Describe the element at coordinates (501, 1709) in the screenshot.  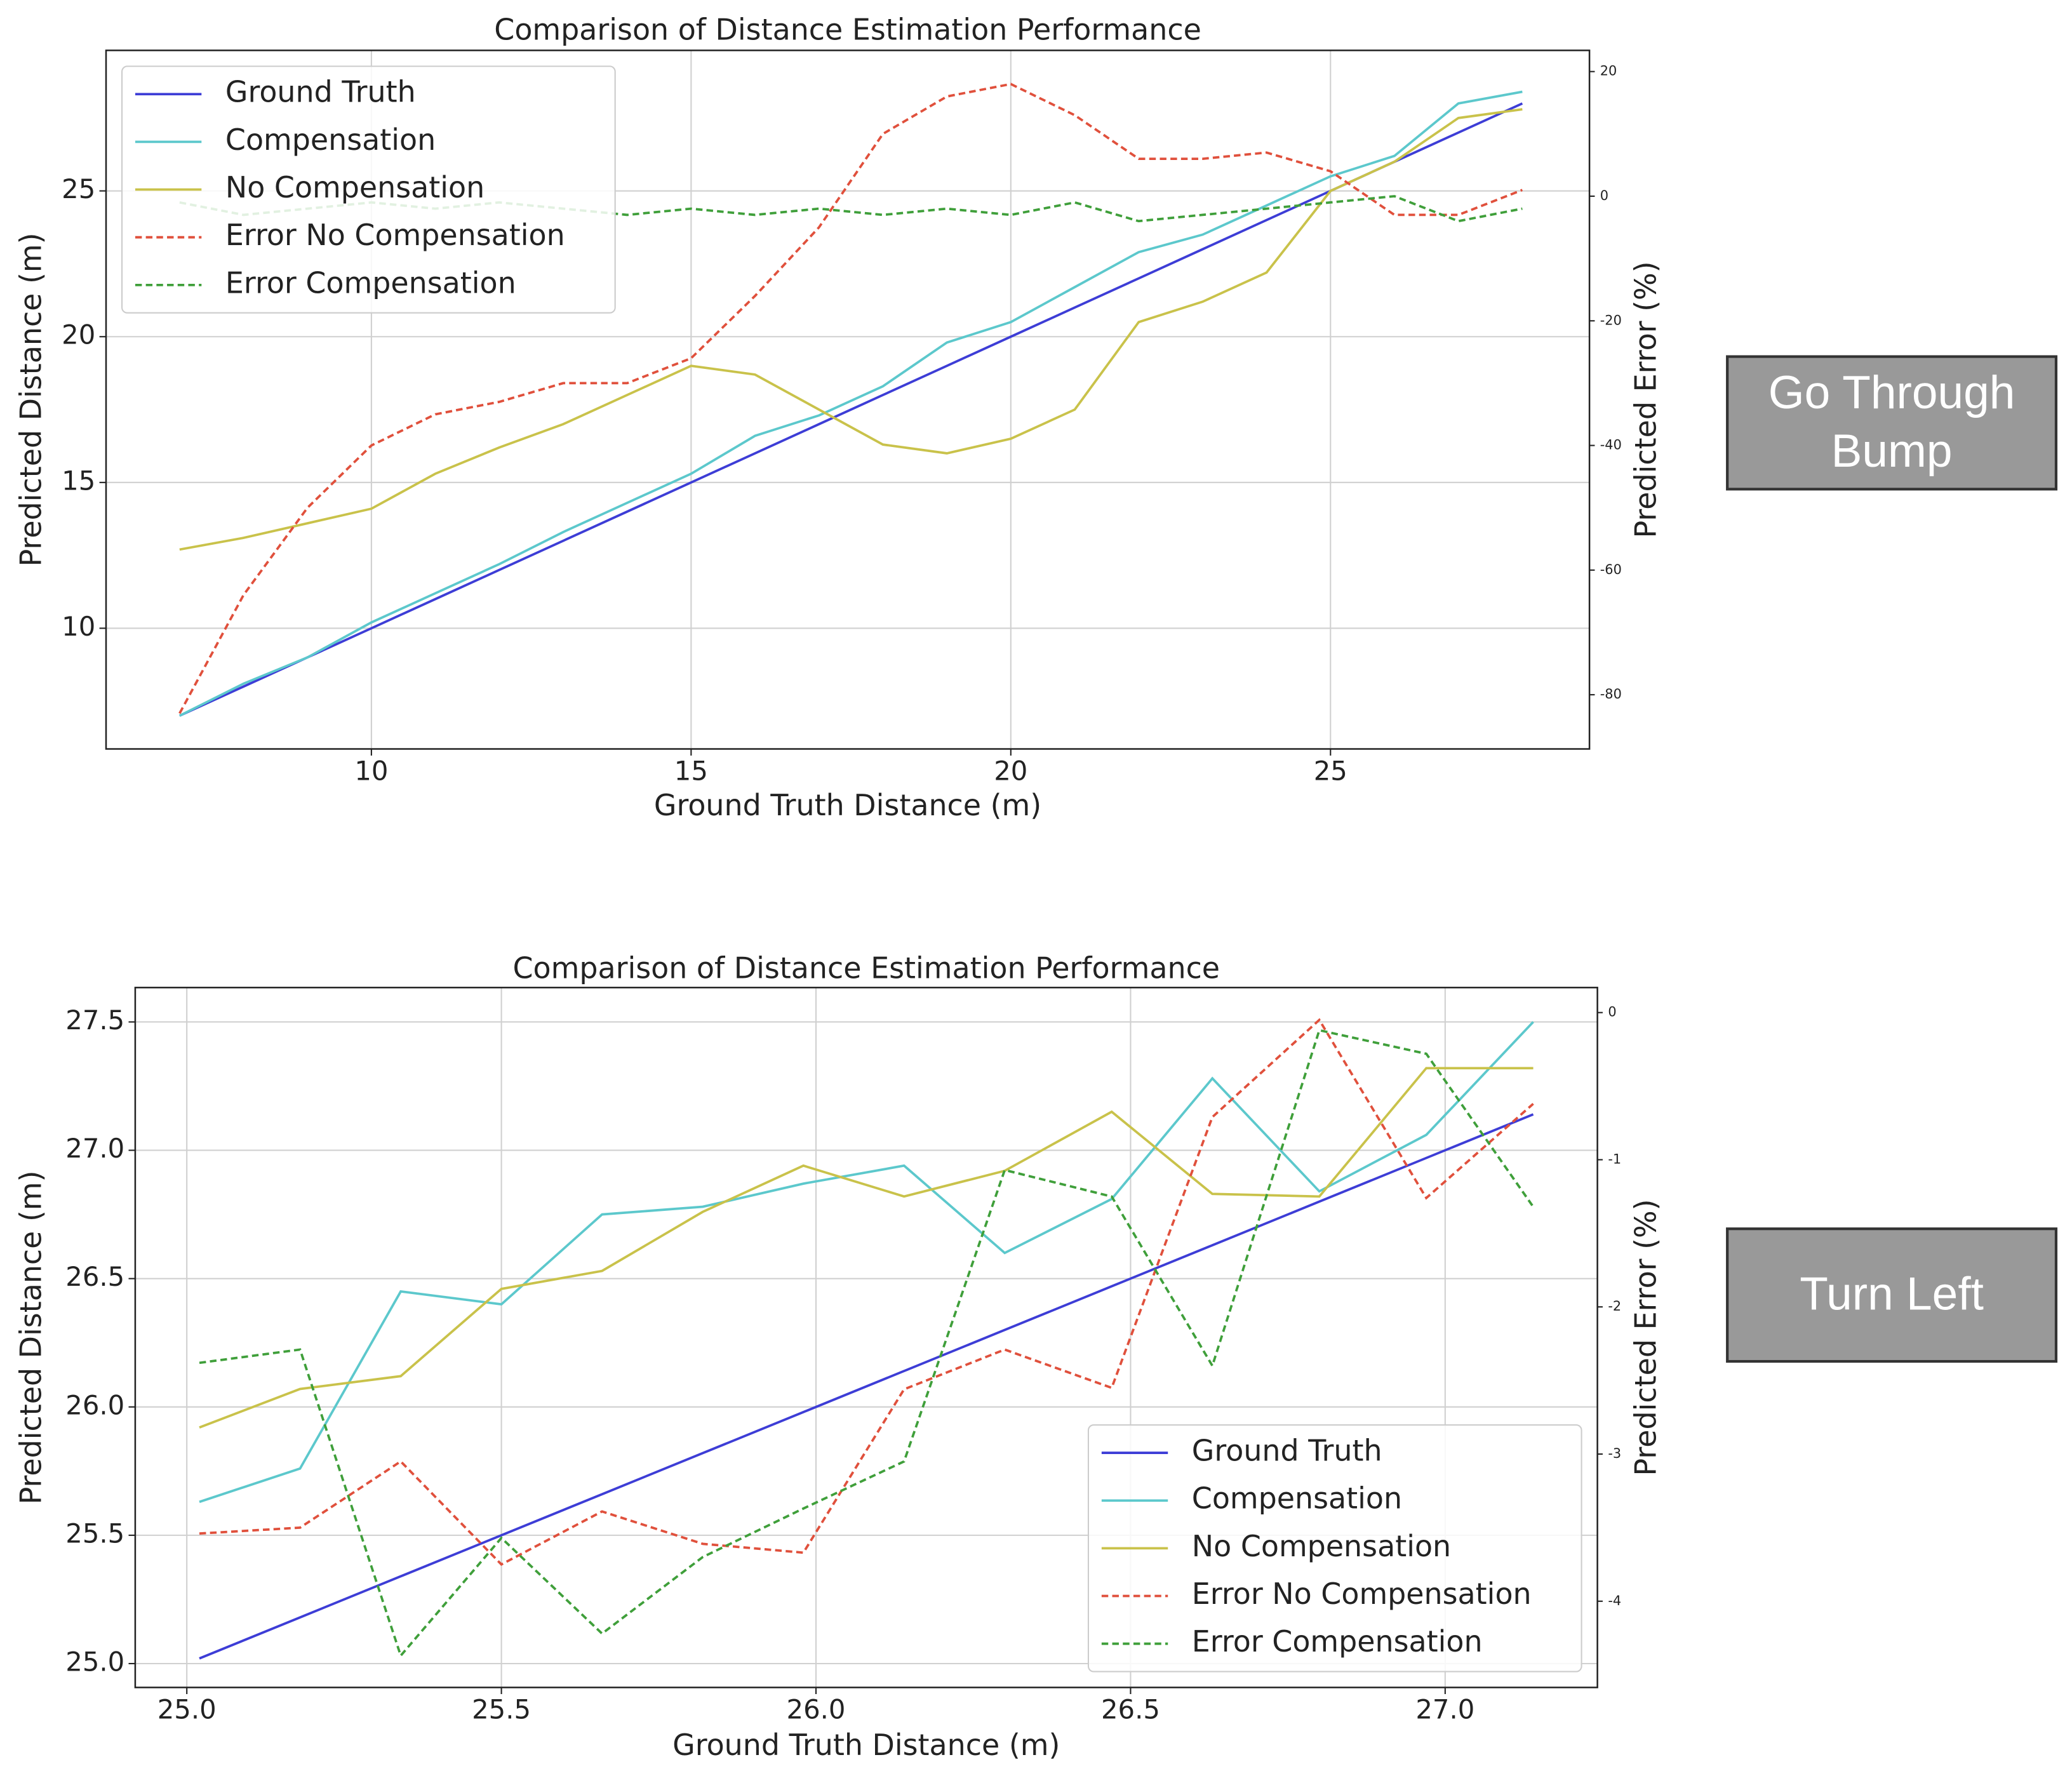
I see `x-tick-label: 25.5` at that location.